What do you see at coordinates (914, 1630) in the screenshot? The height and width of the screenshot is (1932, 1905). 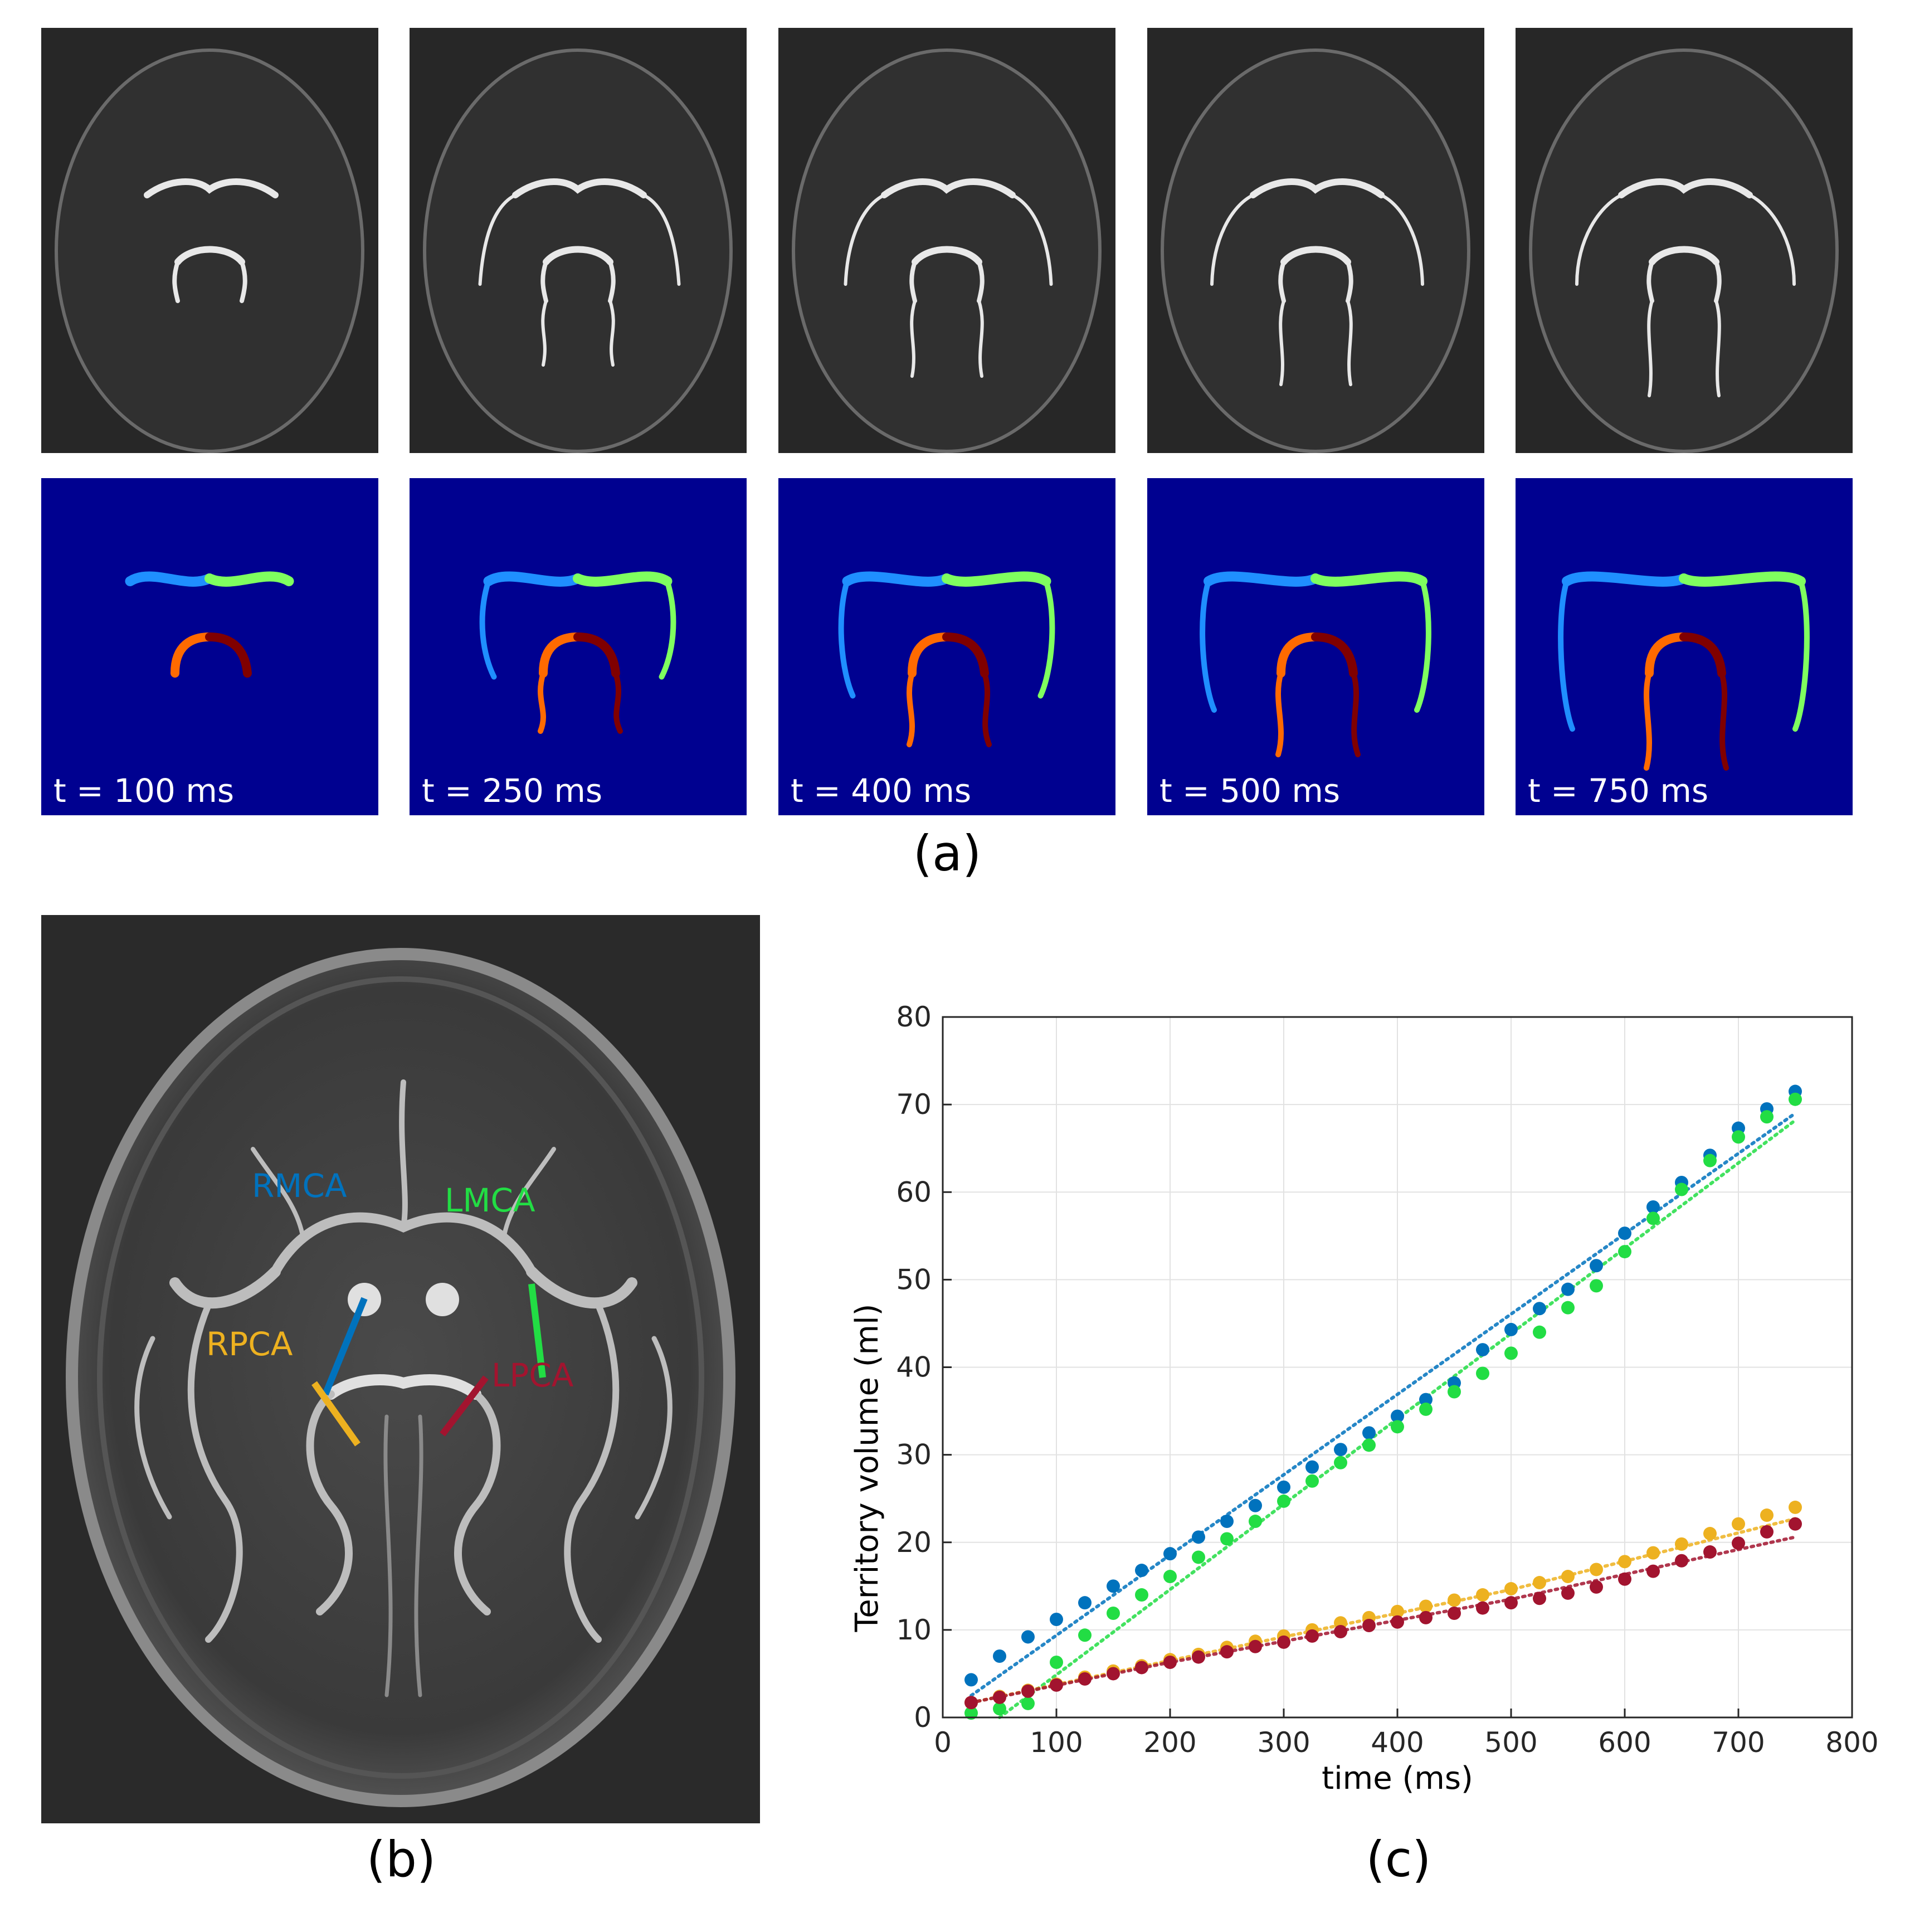 I see `y-tick-label: 10` at bounding box center [914, 1630].